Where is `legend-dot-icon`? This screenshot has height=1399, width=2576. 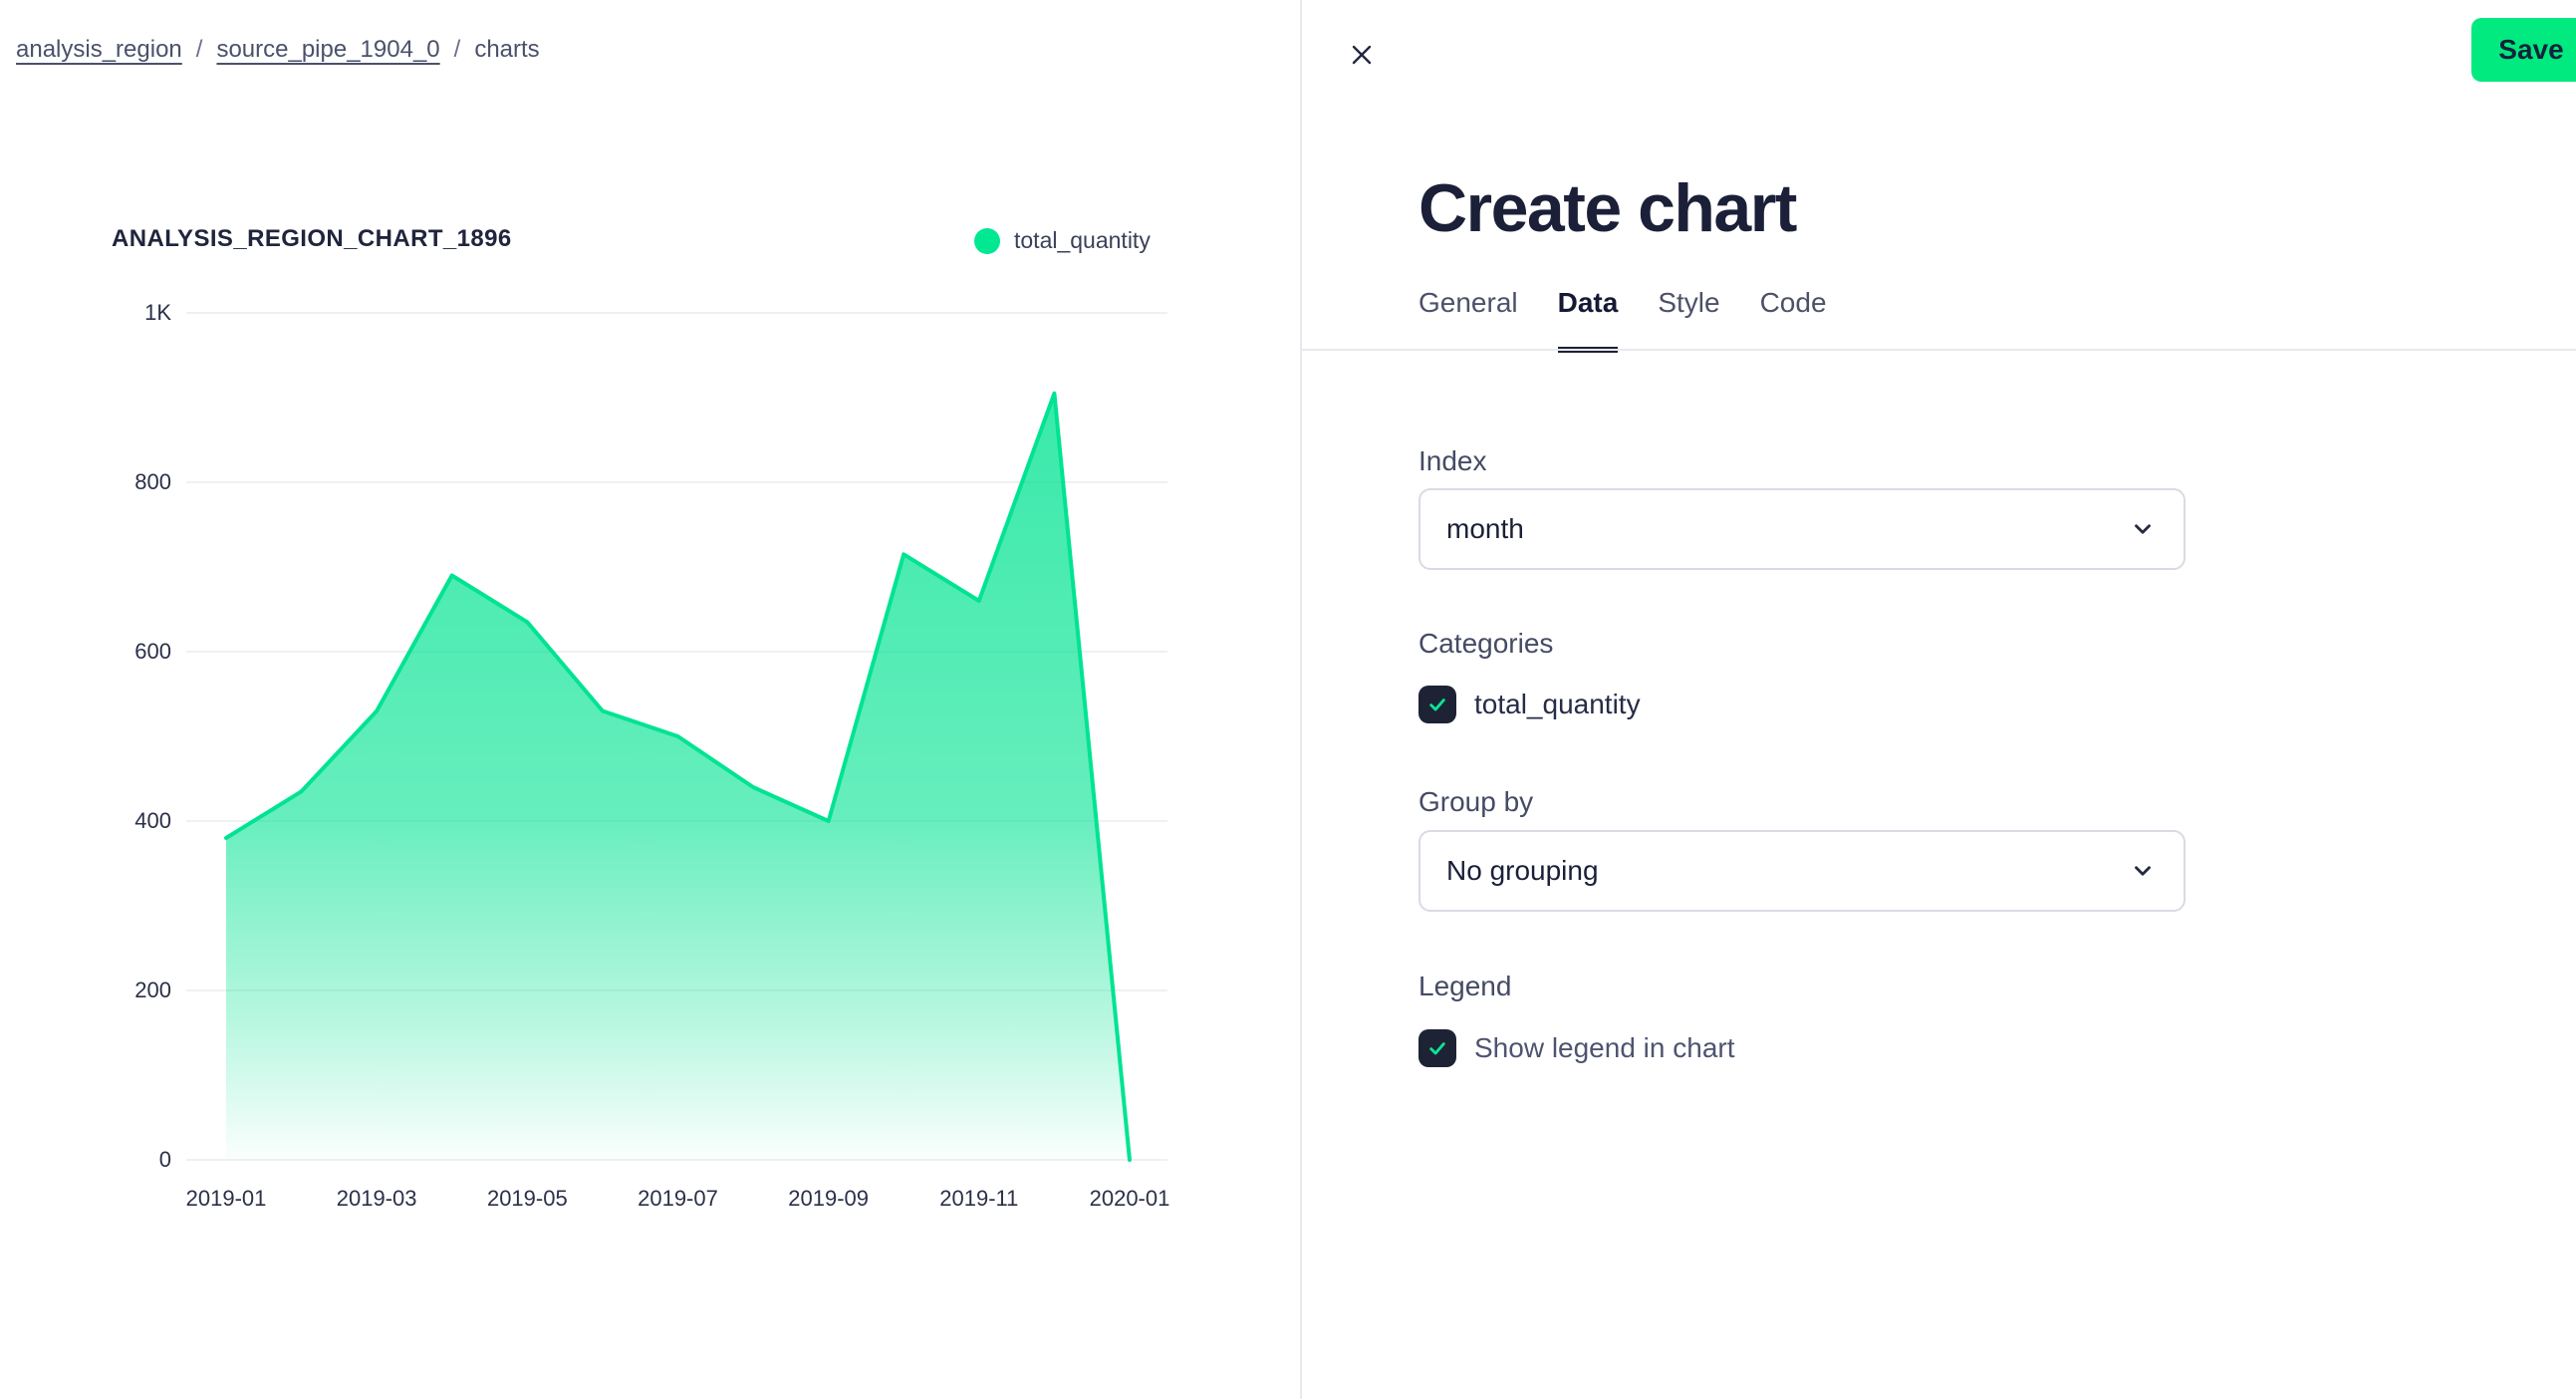 legend-dot-icon is located at coordinates (987, 240).